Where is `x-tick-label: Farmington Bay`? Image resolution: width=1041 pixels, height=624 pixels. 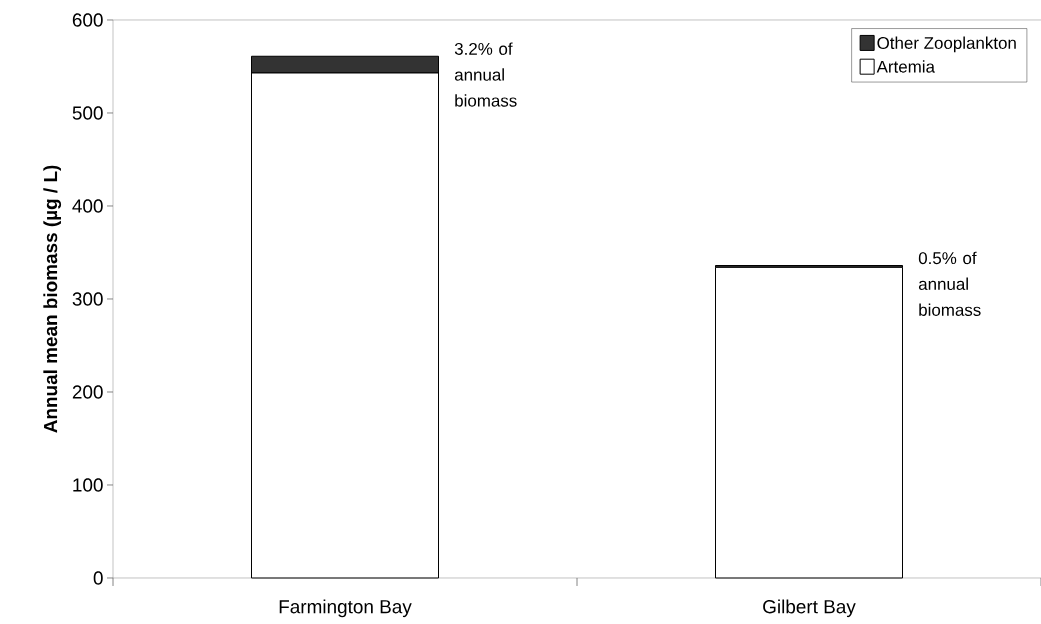 x-tick-label: Farmington Bay is located at coordinates (345, 608).